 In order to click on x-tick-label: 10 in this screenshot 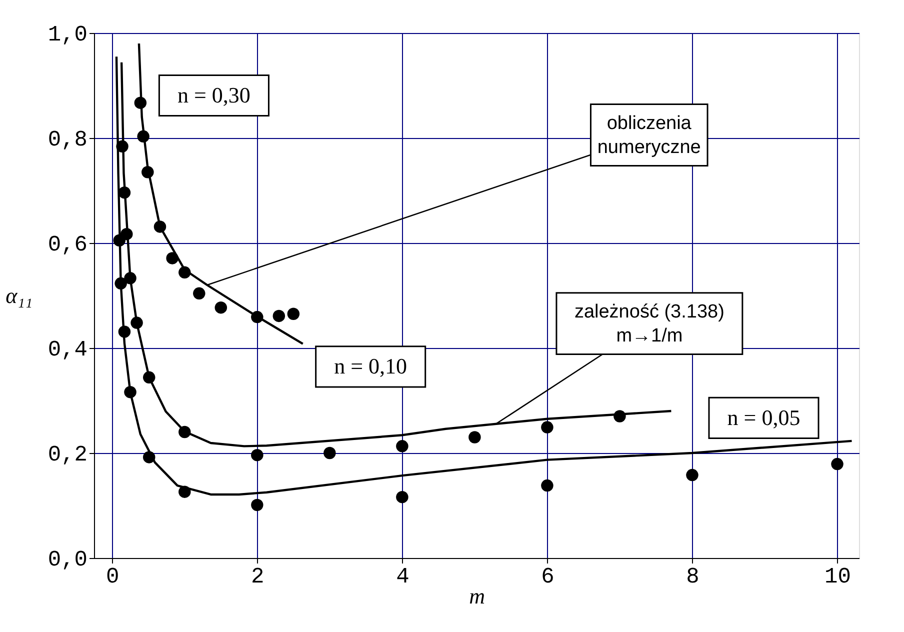, I will do `click(837, 577)`.